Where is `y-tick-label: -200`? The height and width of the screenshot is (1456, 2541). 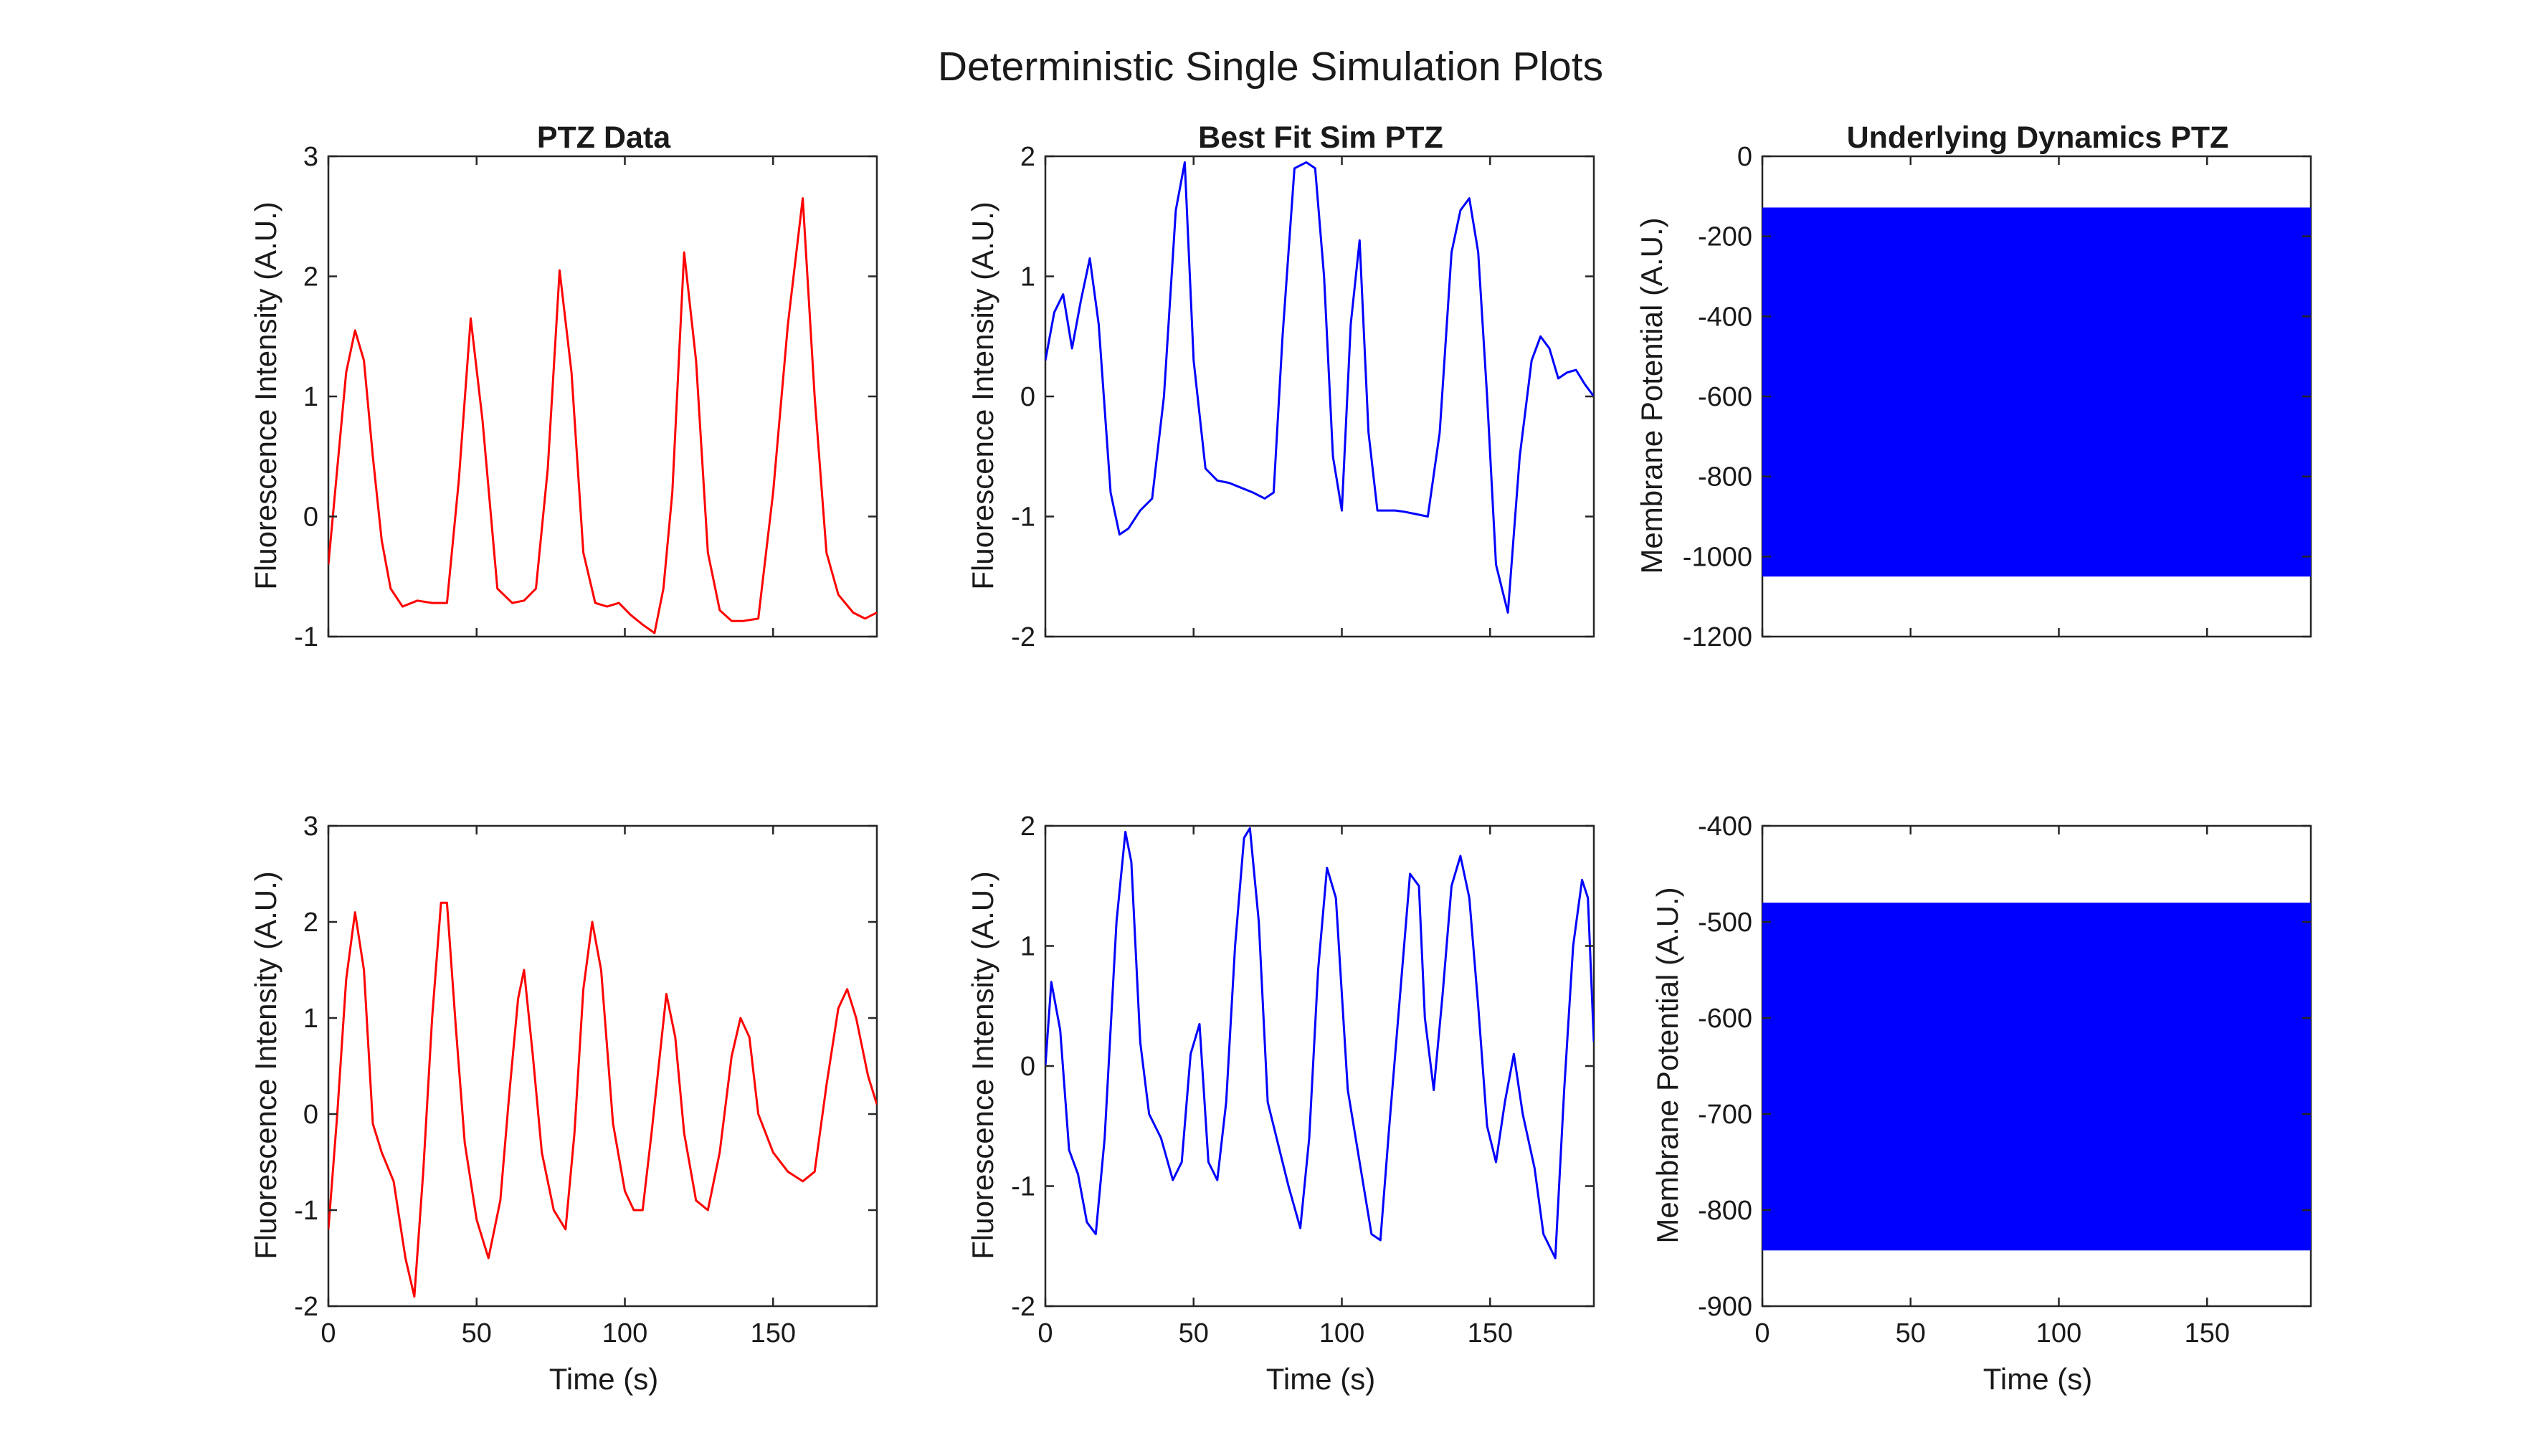 y-tick-label: -200 is located at coordinates (1725, 237).